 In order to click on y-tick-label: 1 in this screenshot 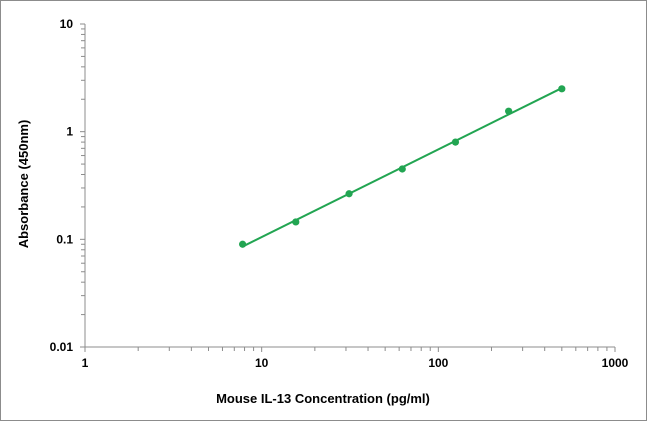, I will do `click(69, 132)`.